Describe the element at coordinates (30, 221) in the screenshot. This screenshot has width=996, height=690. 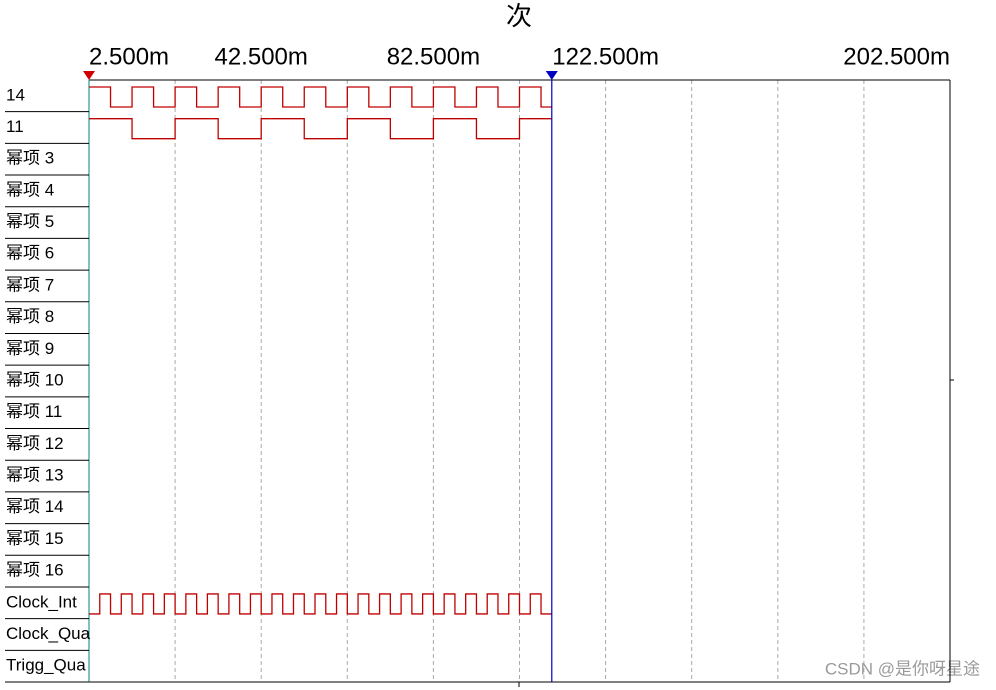
I see `channel-label: 幂项 5` at that location.